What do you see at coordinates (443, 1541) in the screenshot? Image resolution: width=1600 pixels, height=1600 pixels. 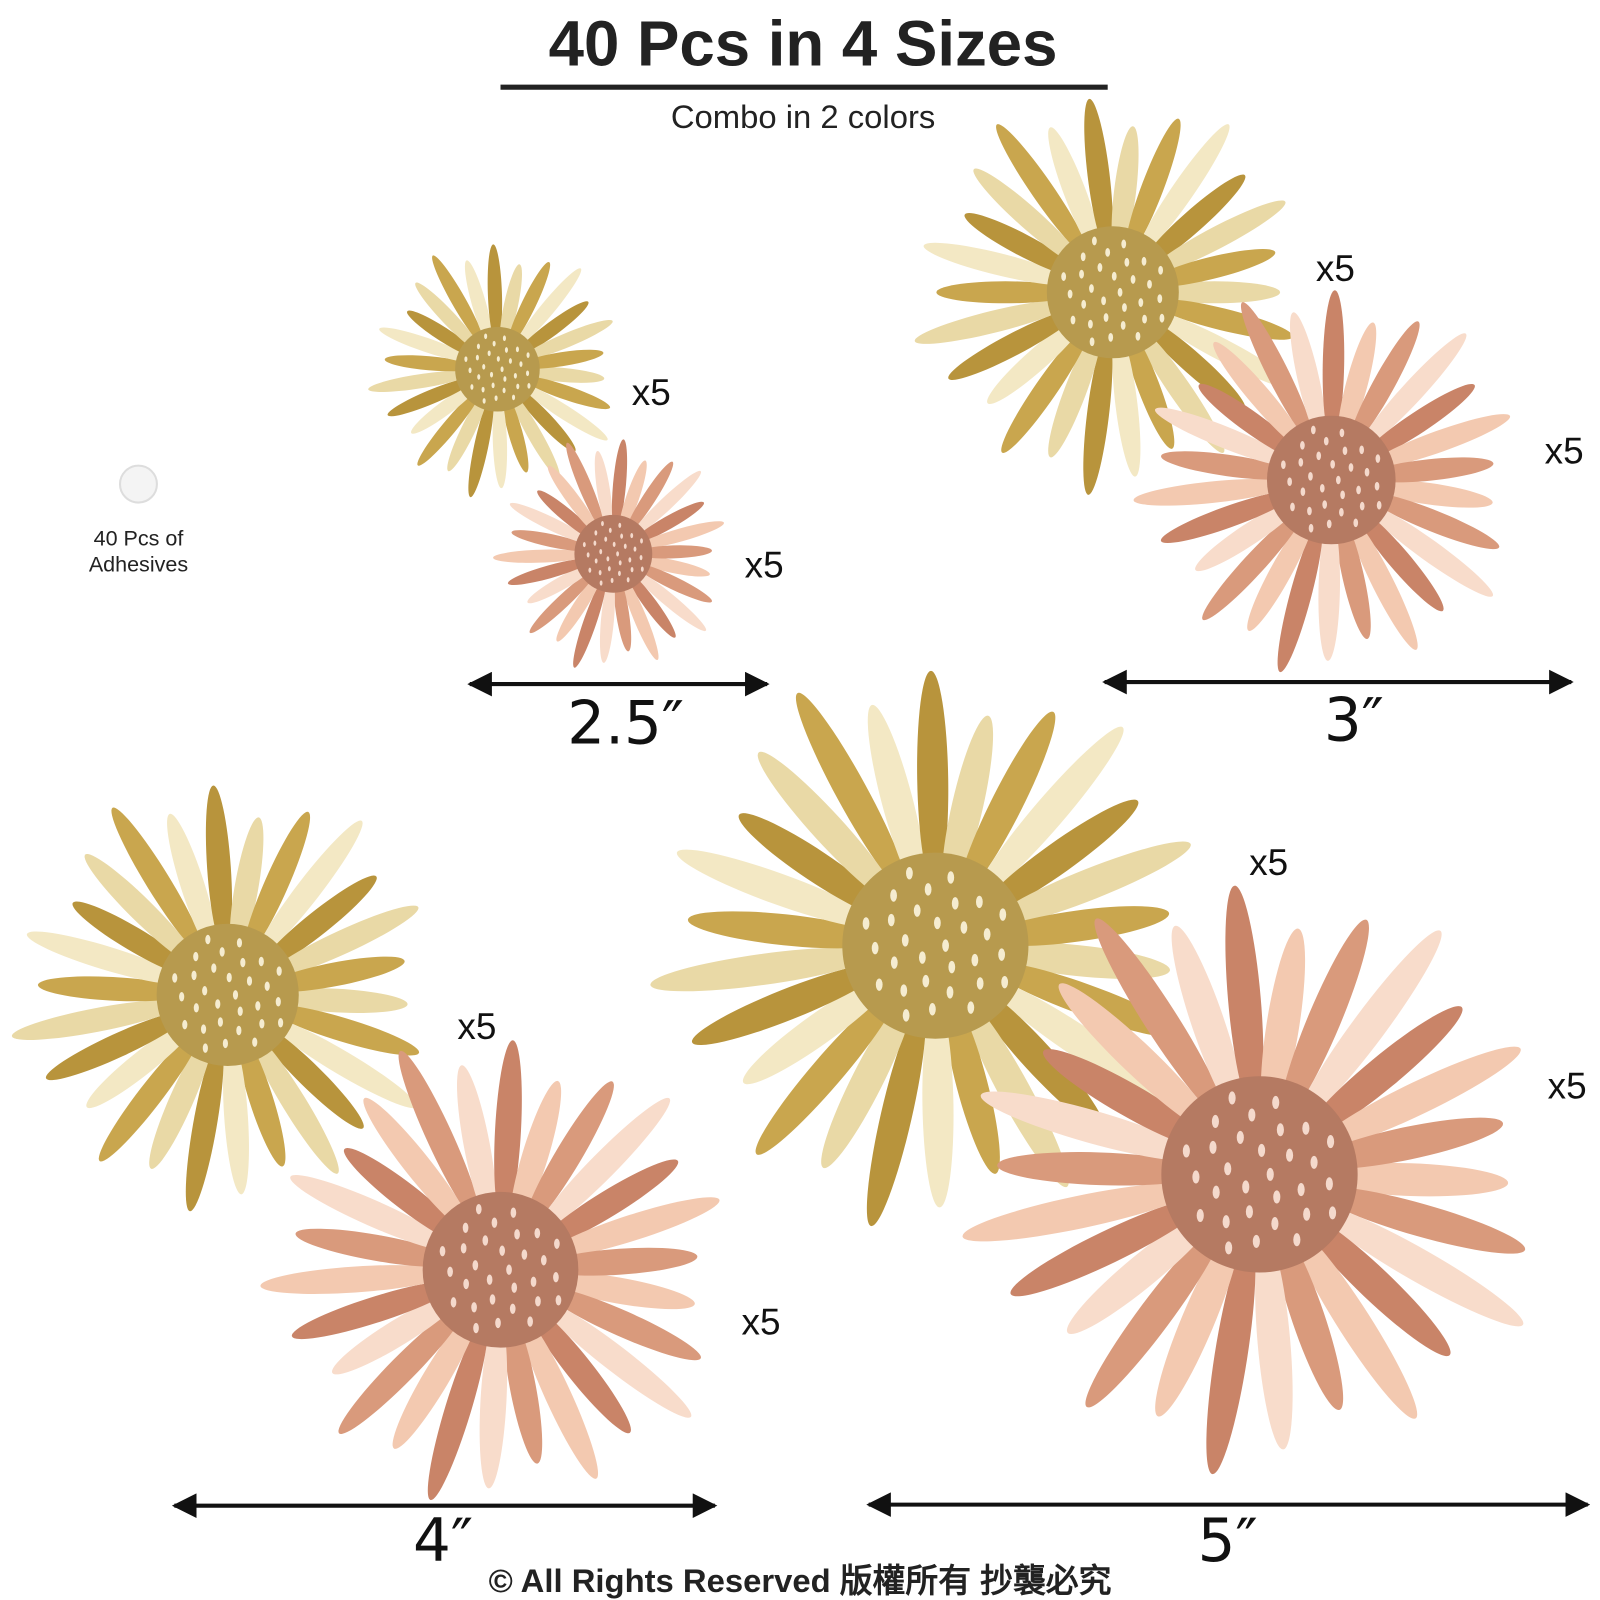 I see `size-label: 4″` at bounding box center [443, 1541].